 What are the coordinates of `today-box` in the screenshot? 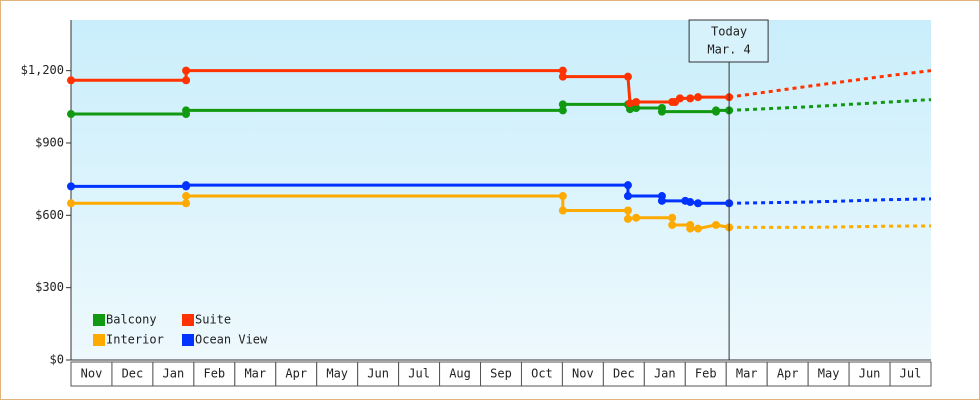 It's located at (728, 41).